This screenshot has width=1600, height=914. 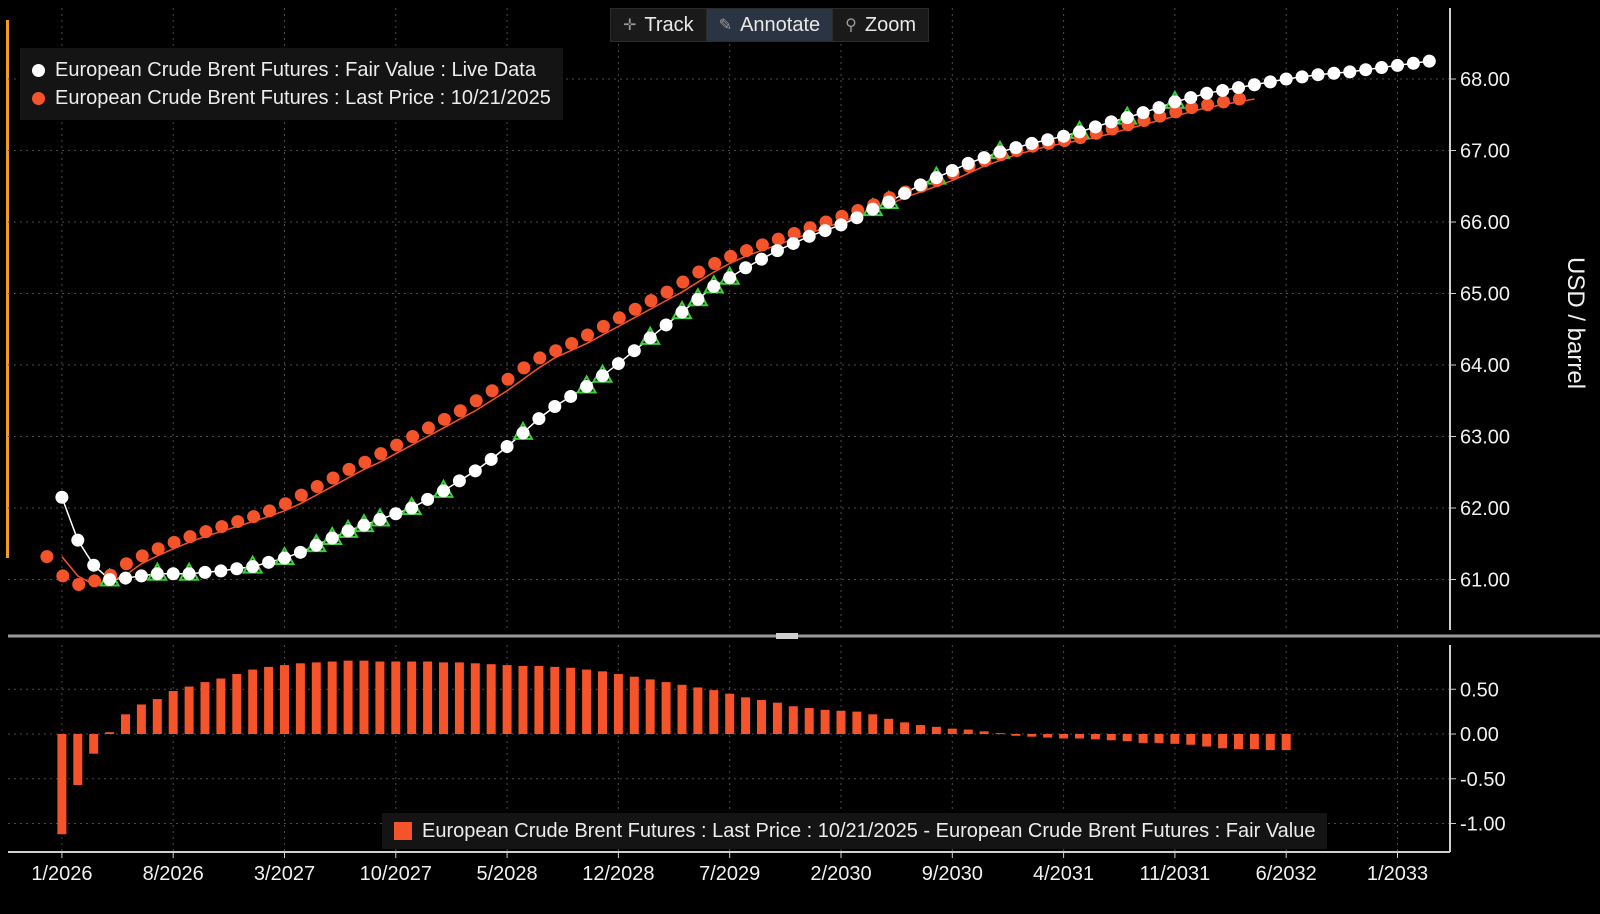 What do you see at coordinates (396, 874) in the screenshot?
I see `x-tick-label: 10/2027` at bounding box center [396, 874].